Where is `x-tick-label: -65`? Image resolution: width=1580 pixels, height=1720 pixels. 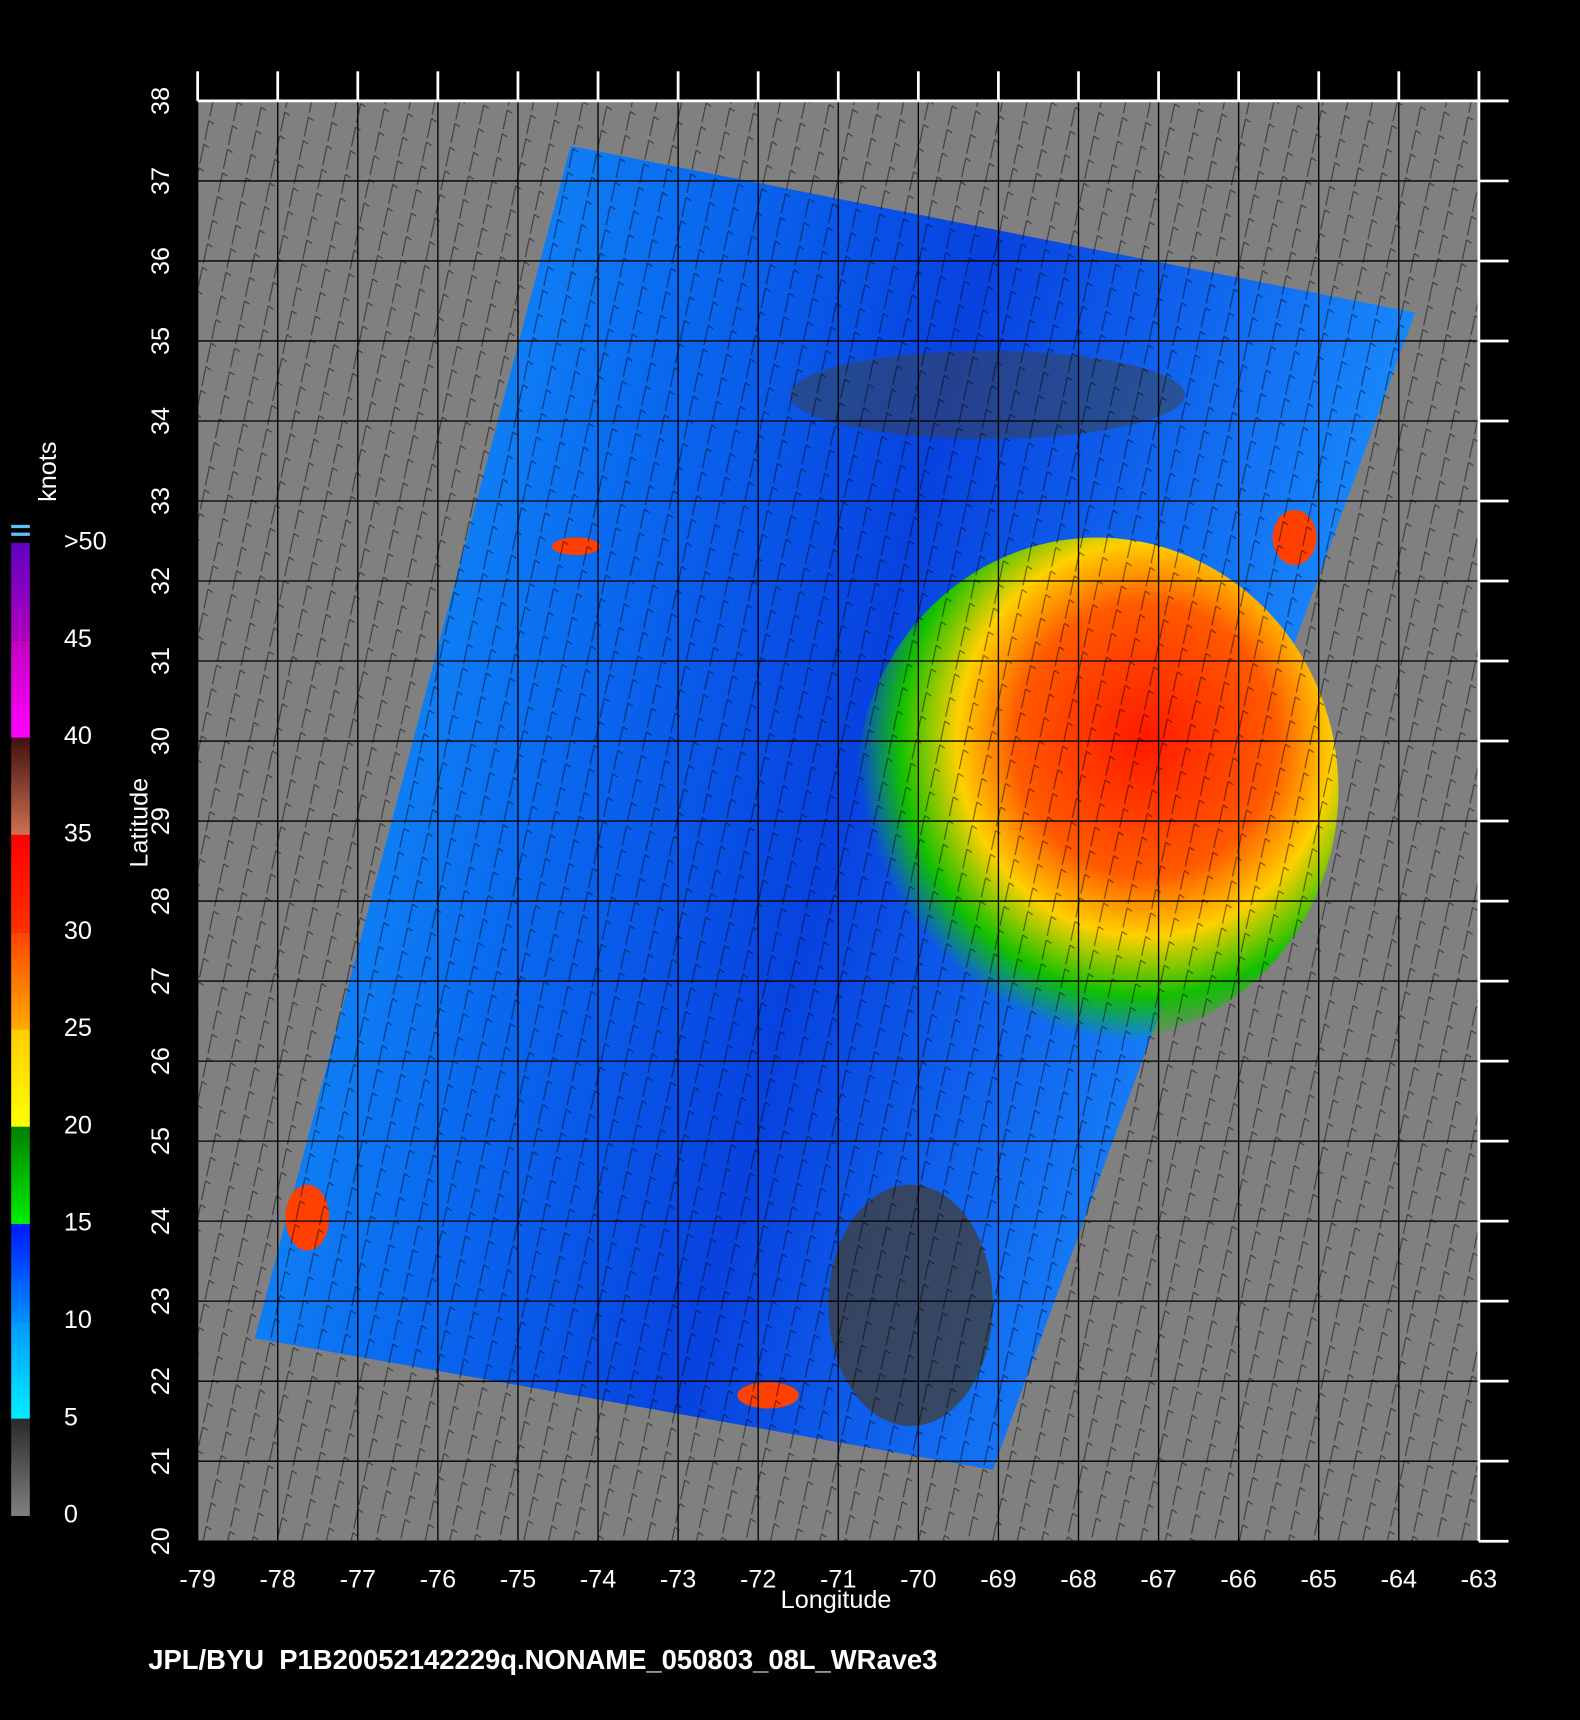
x-tick-label: -65 is located at coordinates (1318, 1579).